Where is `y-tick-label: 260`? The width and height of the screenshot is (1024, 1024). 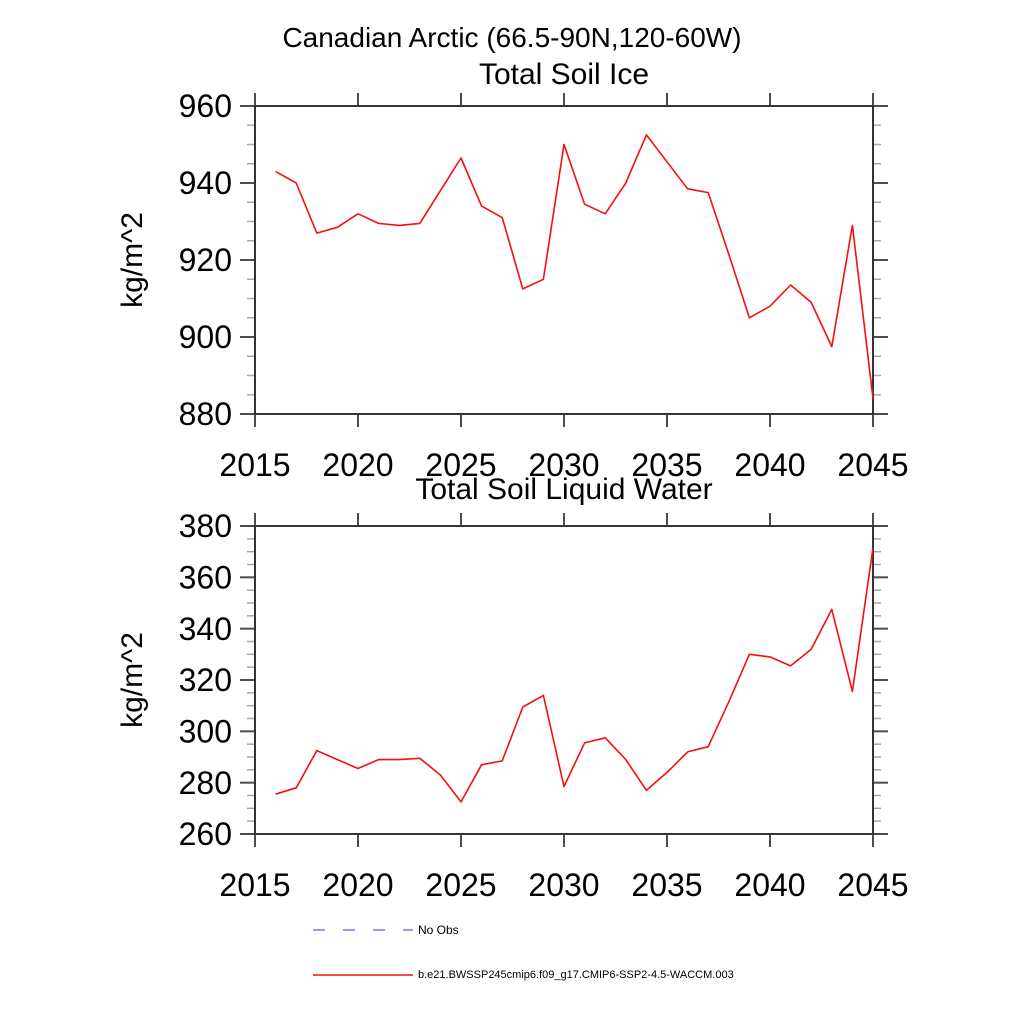
y-tick-label: 260 is located at coordinates (205, 834).